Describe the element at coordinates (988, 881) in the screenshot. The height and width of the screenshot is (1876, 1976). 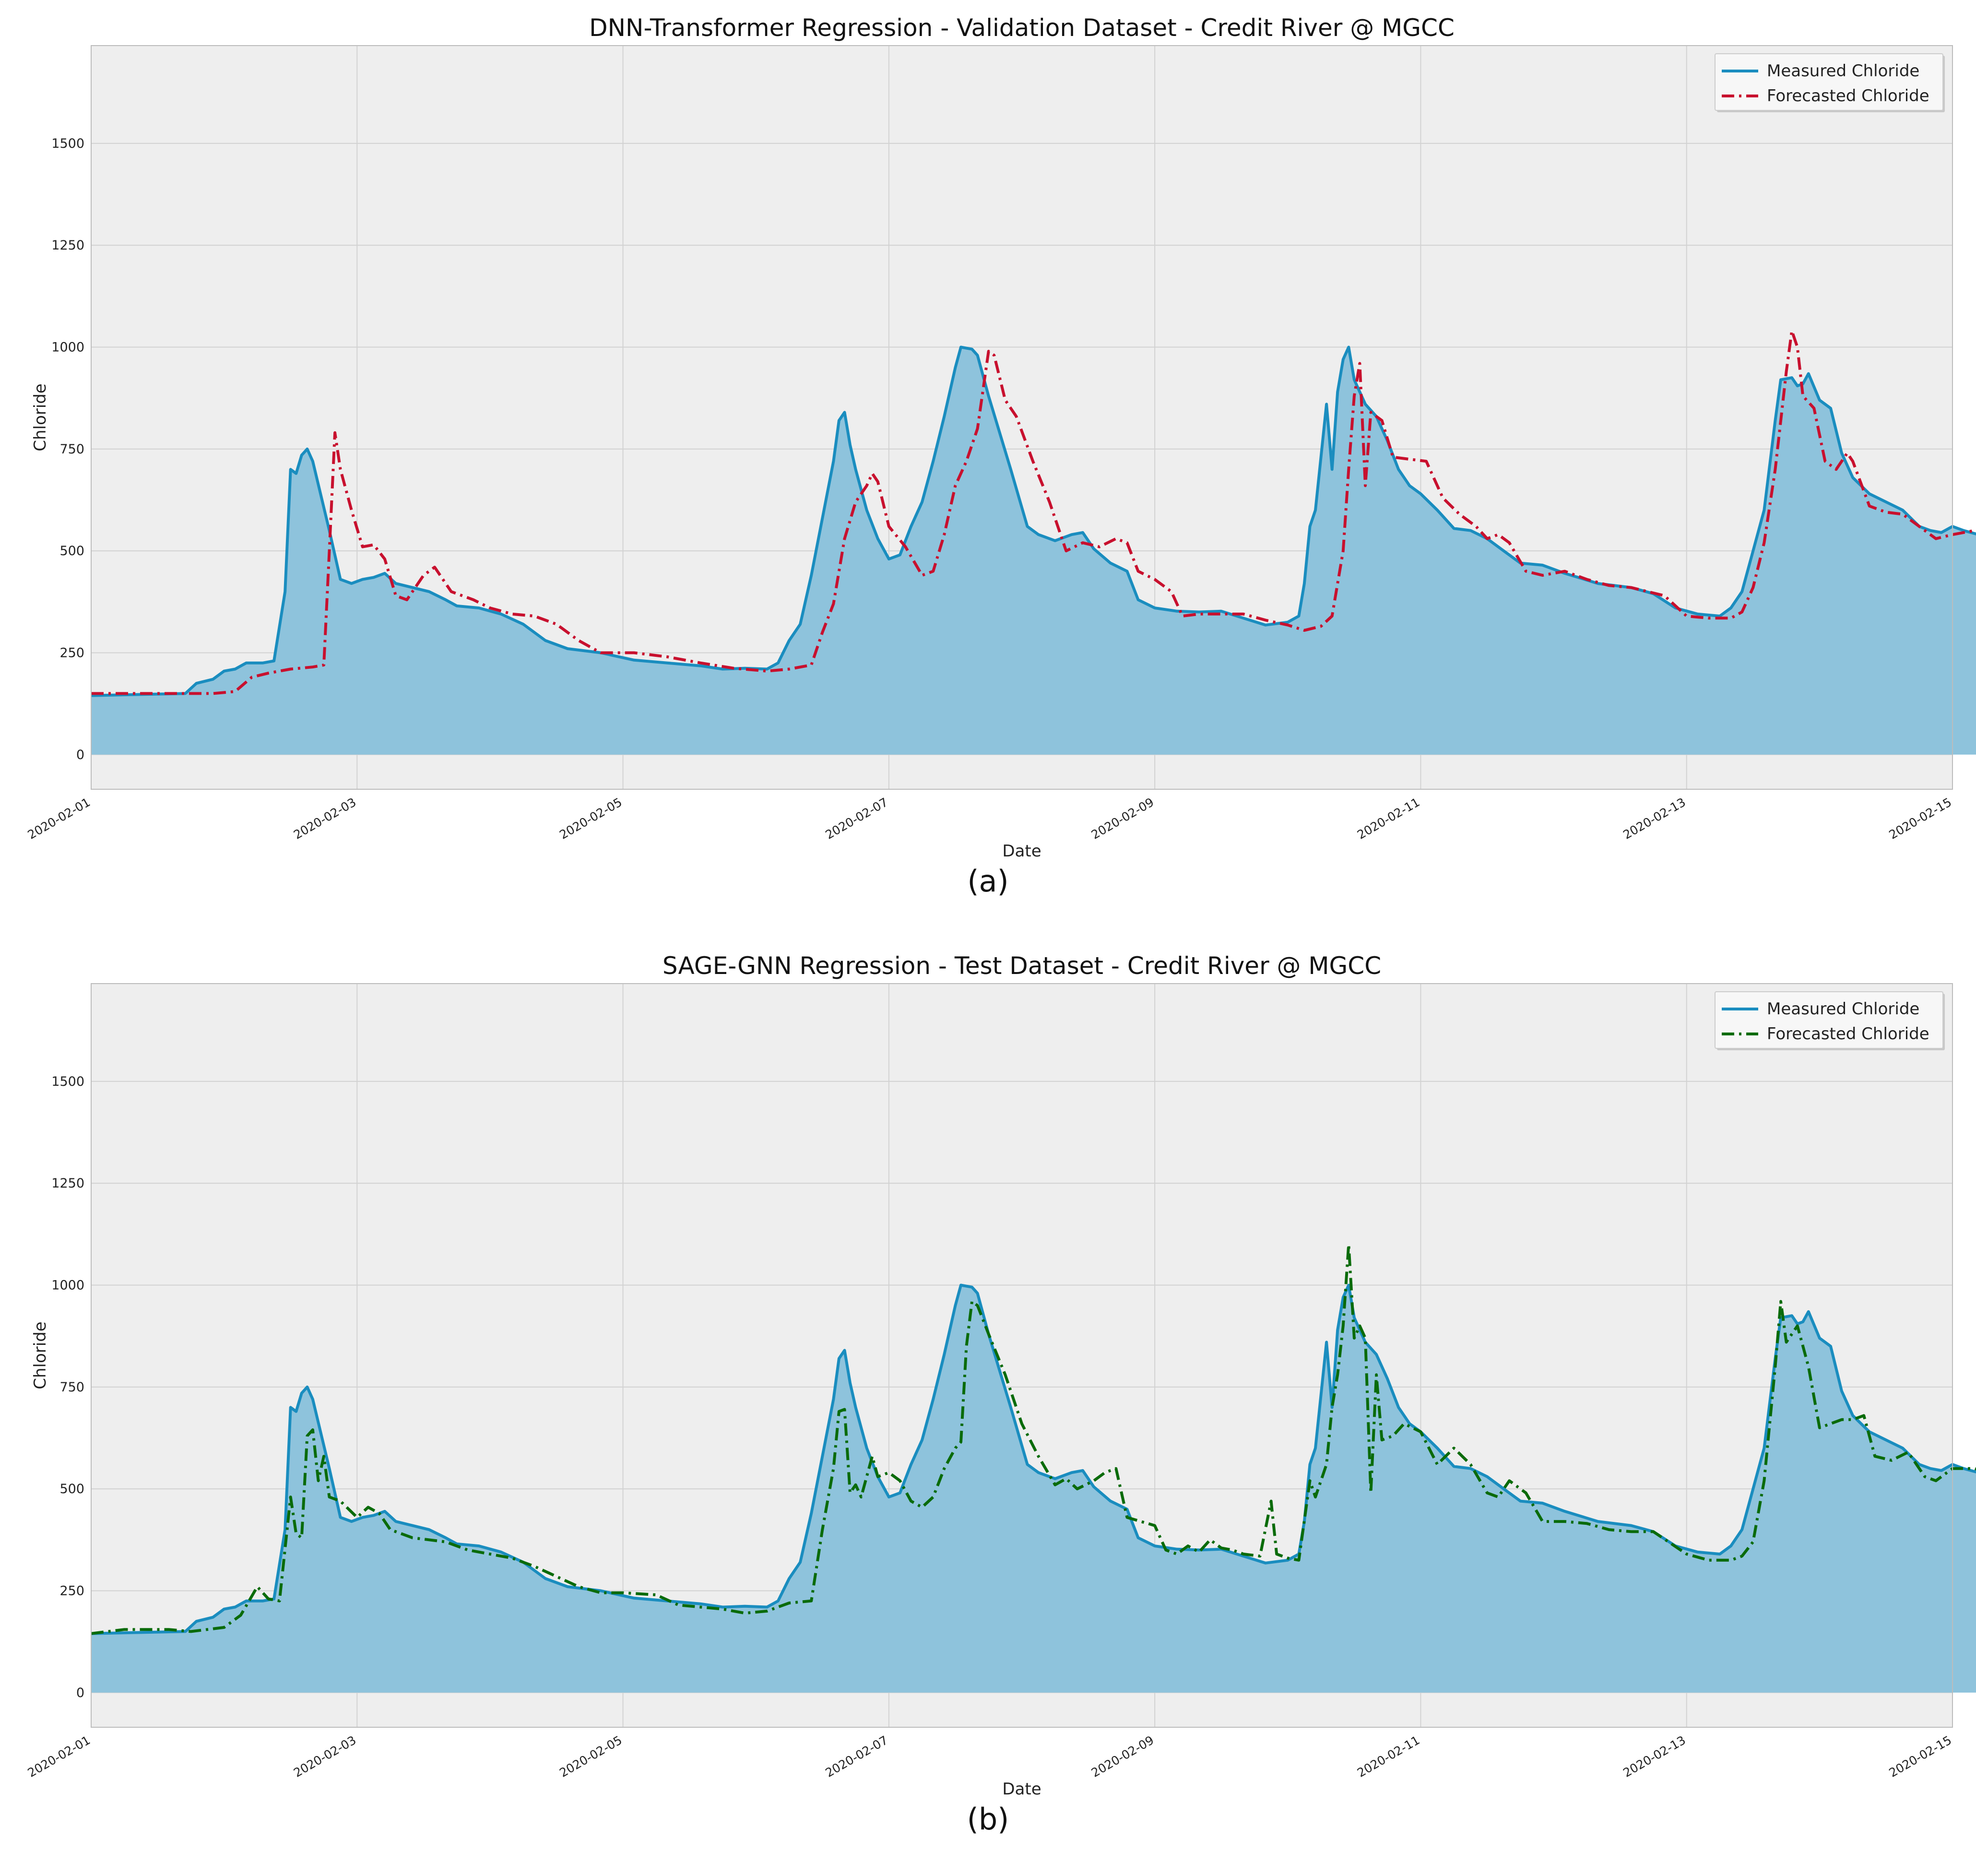
I see `panel-label-a: (a)` at that location.